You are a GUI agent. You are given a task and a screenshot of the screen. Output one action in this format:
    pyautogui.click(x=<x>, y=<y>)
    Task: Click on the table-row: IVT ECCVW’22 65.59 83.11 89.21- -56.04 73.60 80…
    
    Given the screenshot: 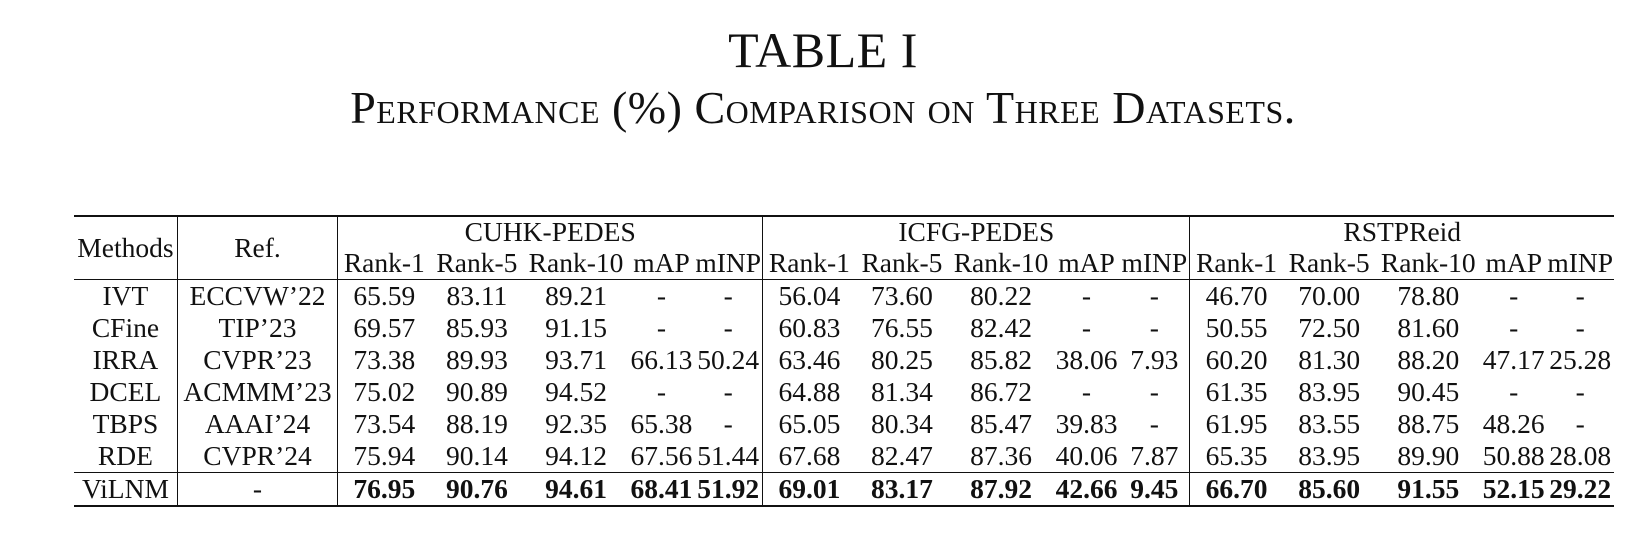 What is the action you would take?
    pyautogui.click(x=844, y=295)
    